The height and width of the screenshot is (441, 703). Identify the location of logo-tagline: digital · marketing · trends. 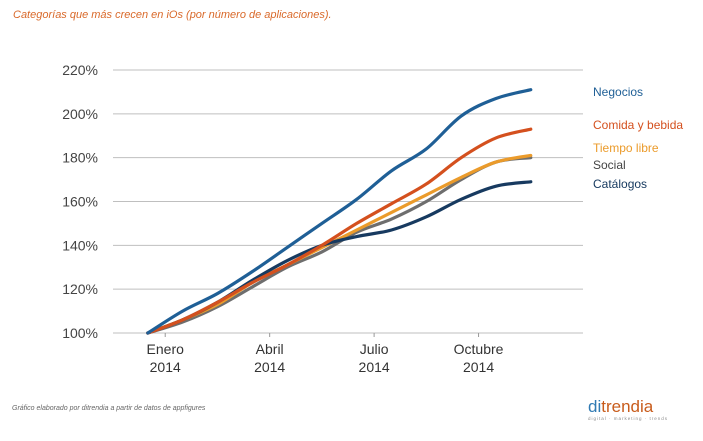
(628, 418).